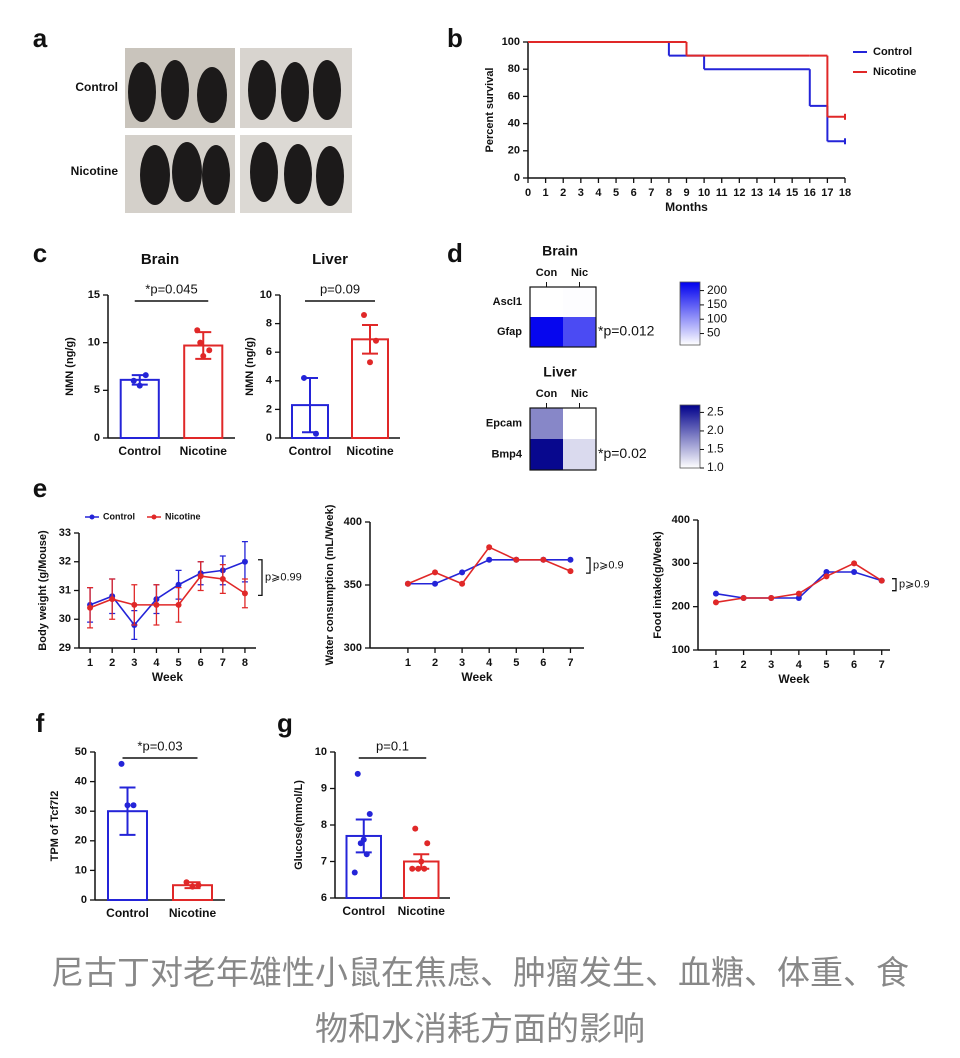  Describe the element at coordinates (514, 96) in the screenshot. I see `y-tick-label: 60` at that location.